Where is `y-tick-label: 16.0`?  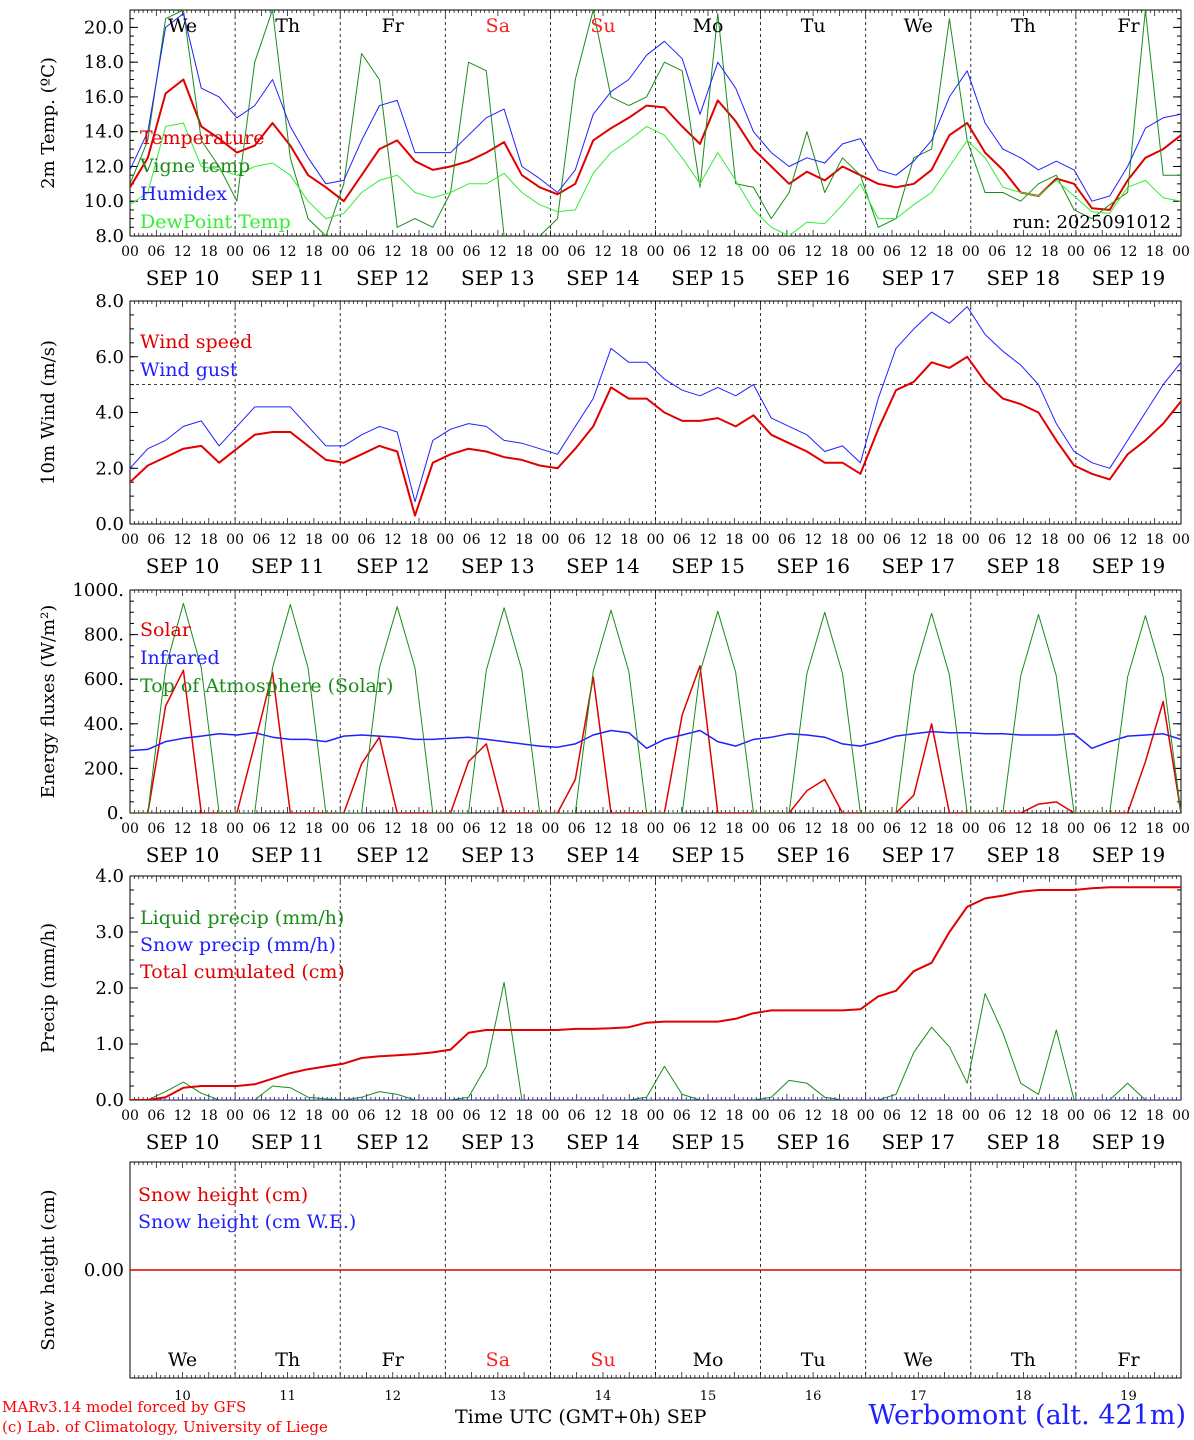
y-tick-label: 16.0 is located at coordinates (104, 97).